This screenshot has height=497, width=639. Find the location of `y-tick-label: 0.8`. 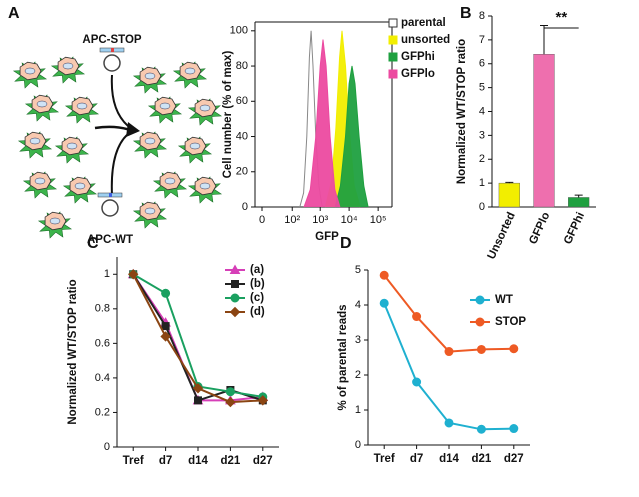

y-tick-label: 0.8 is located at coordinates (102, 309).